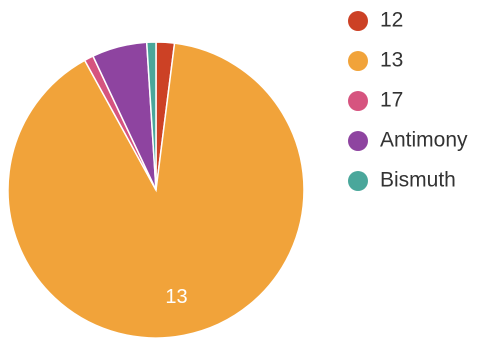 The height and width of the screenshot is (339, 485). Describe the element at coordinates (391, 100) in the screenshot. I see `legend-label-17: 17` at that location.